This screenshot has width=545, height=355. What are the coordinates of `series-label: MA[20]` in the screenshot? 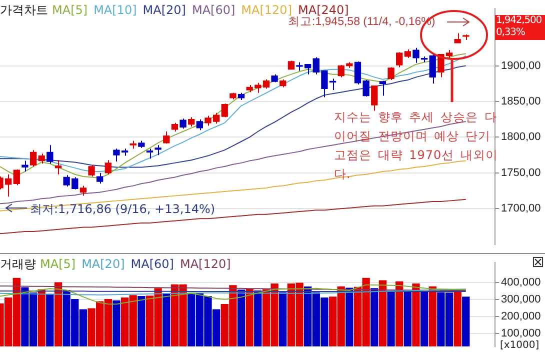 It's located at (103, 264).